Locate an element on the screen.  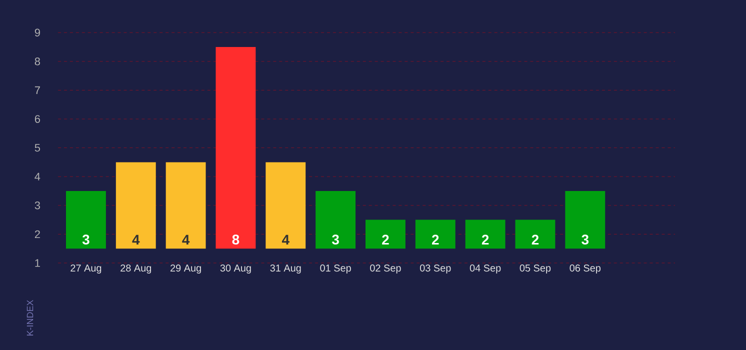
y-tick-label: 8 is located at coordinates (37, 62).